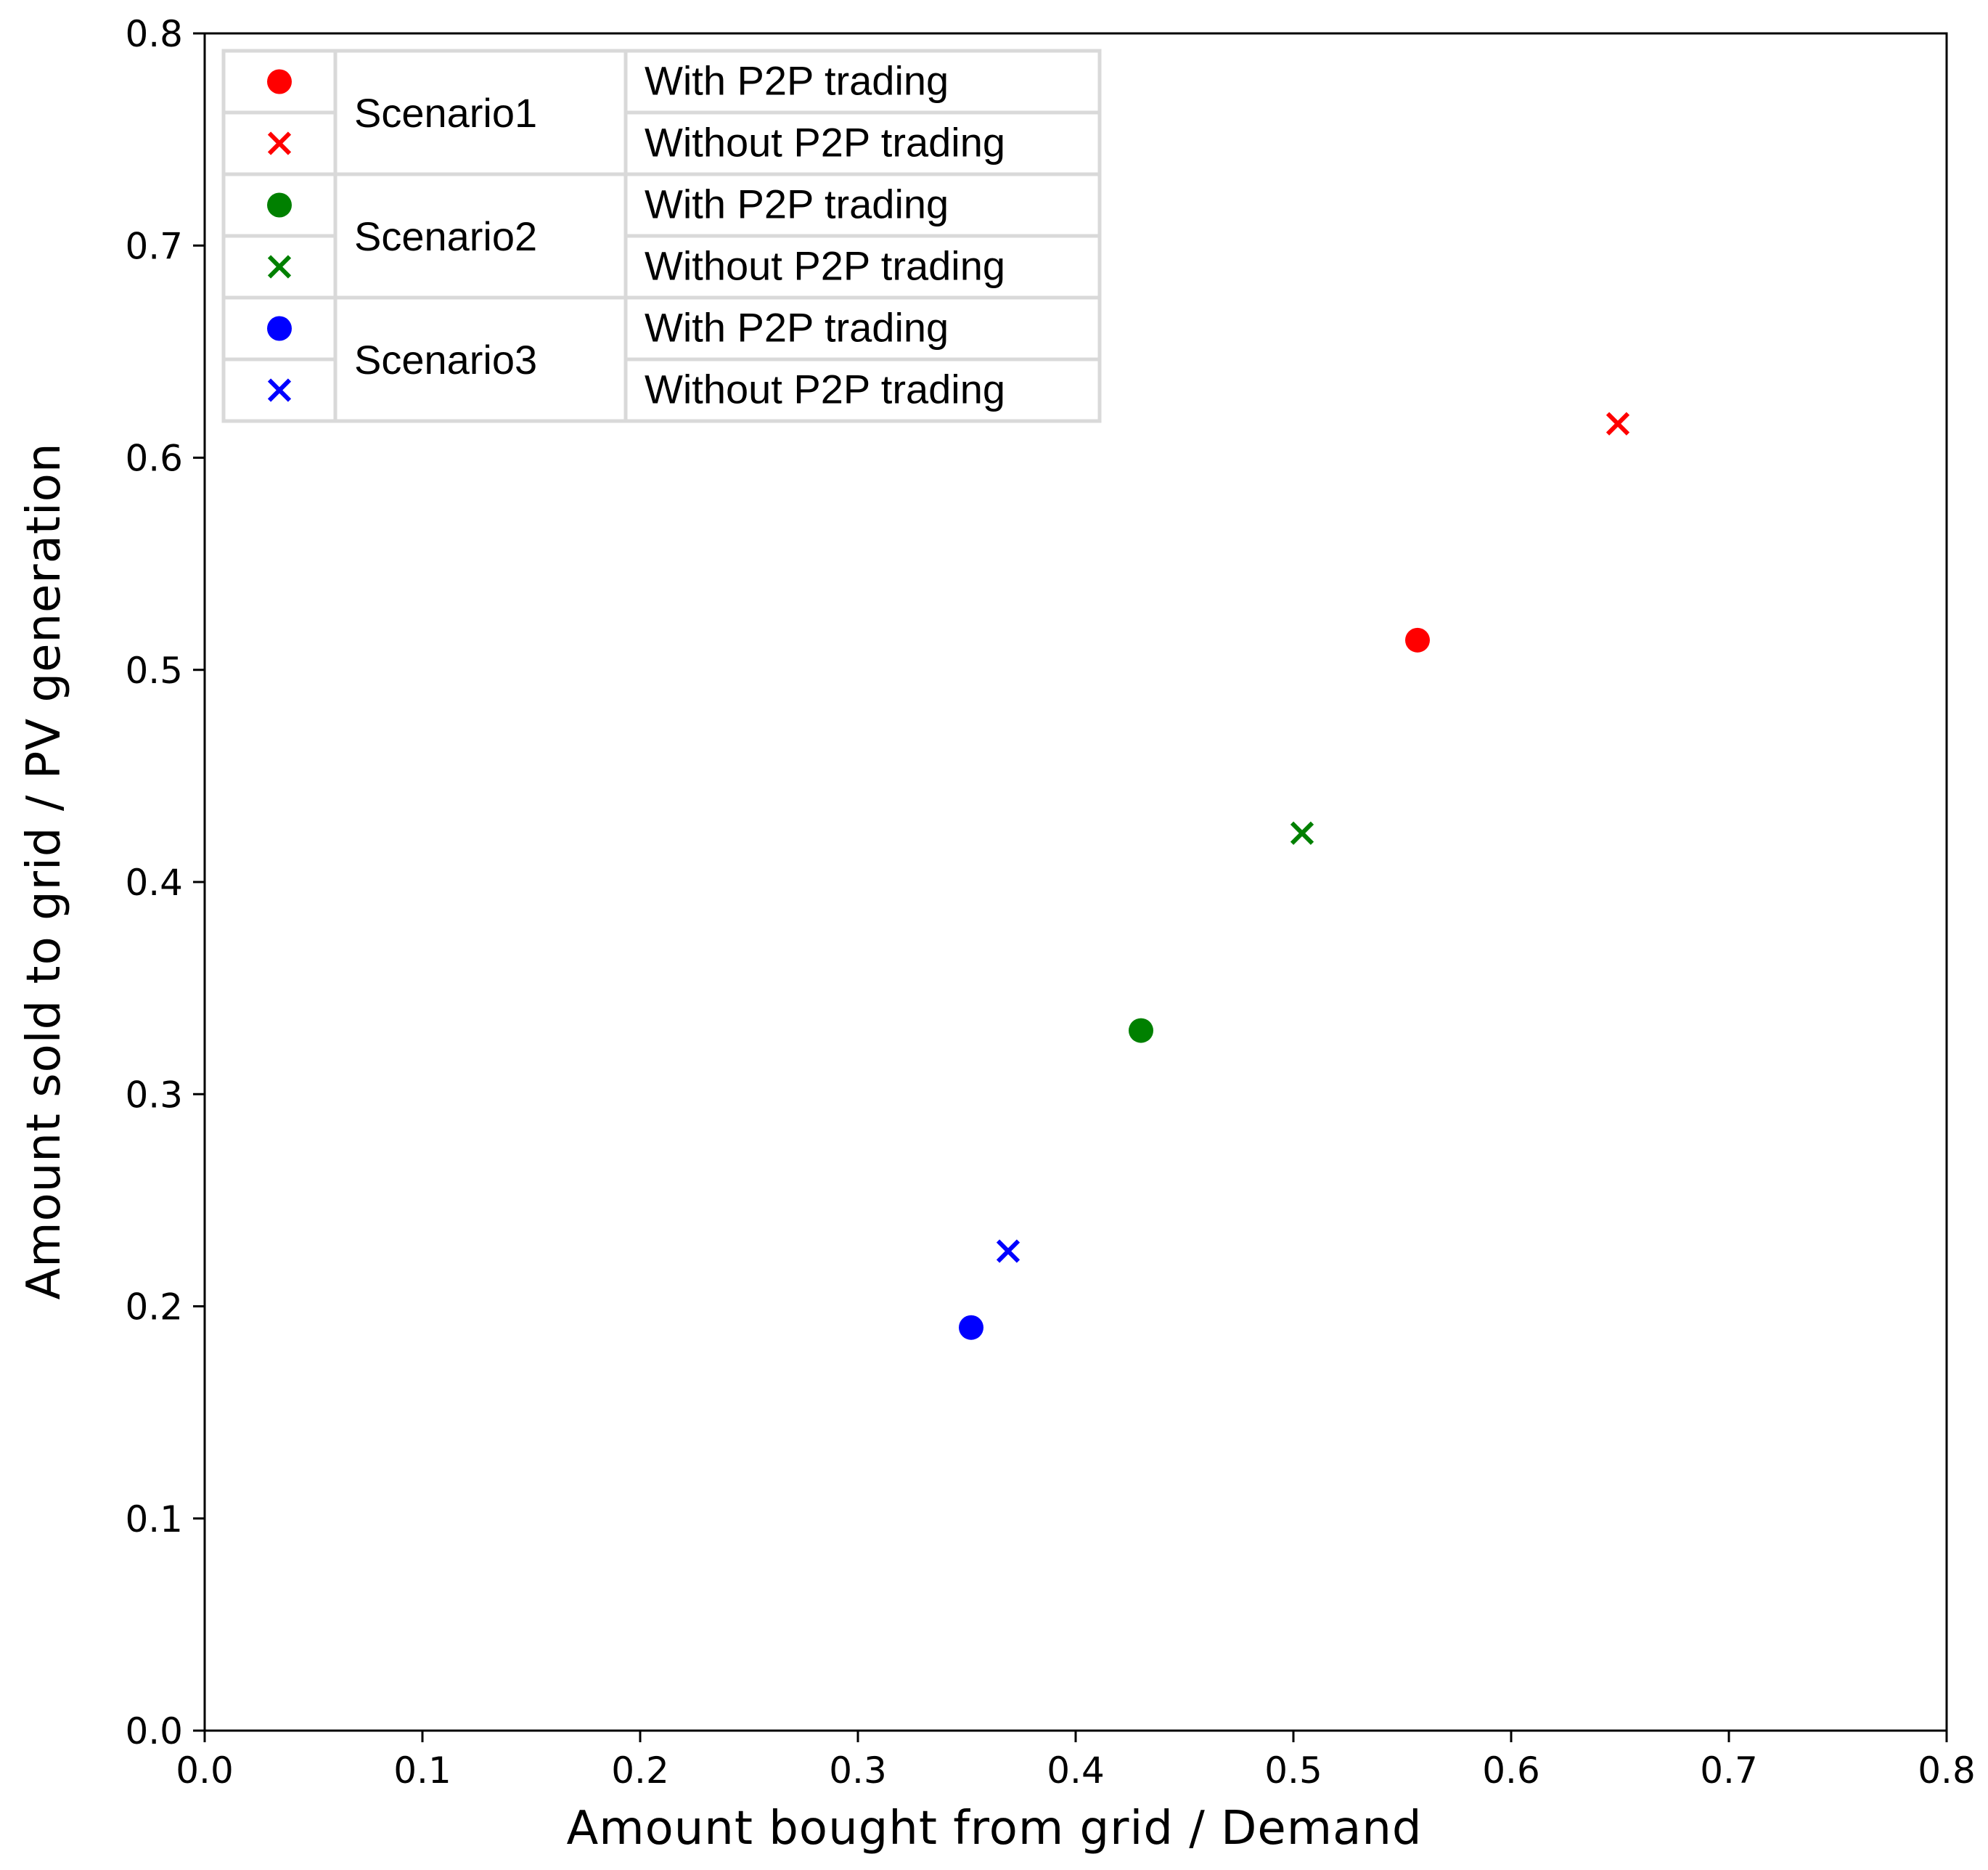  I want to click on legend-marker-scenario1-without-stroke-b, so click(279, 143).